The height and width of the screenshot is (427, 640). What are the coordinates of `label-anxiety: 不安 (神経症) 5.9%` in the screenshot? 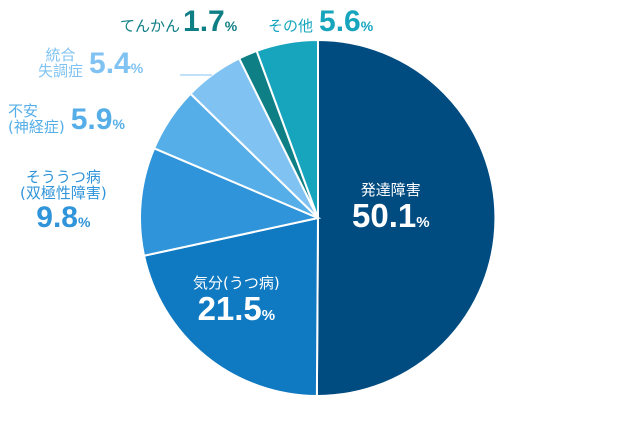 It's located at (66, 119).